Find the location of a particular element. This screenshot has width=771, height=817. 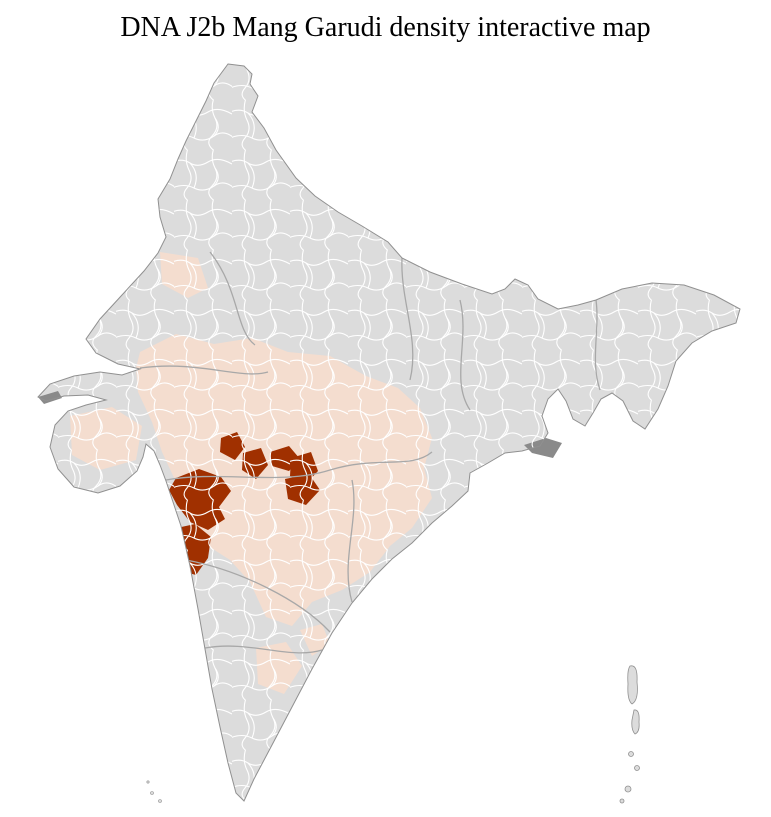

lakshadweep-islands is located at coordinates (154, 791).